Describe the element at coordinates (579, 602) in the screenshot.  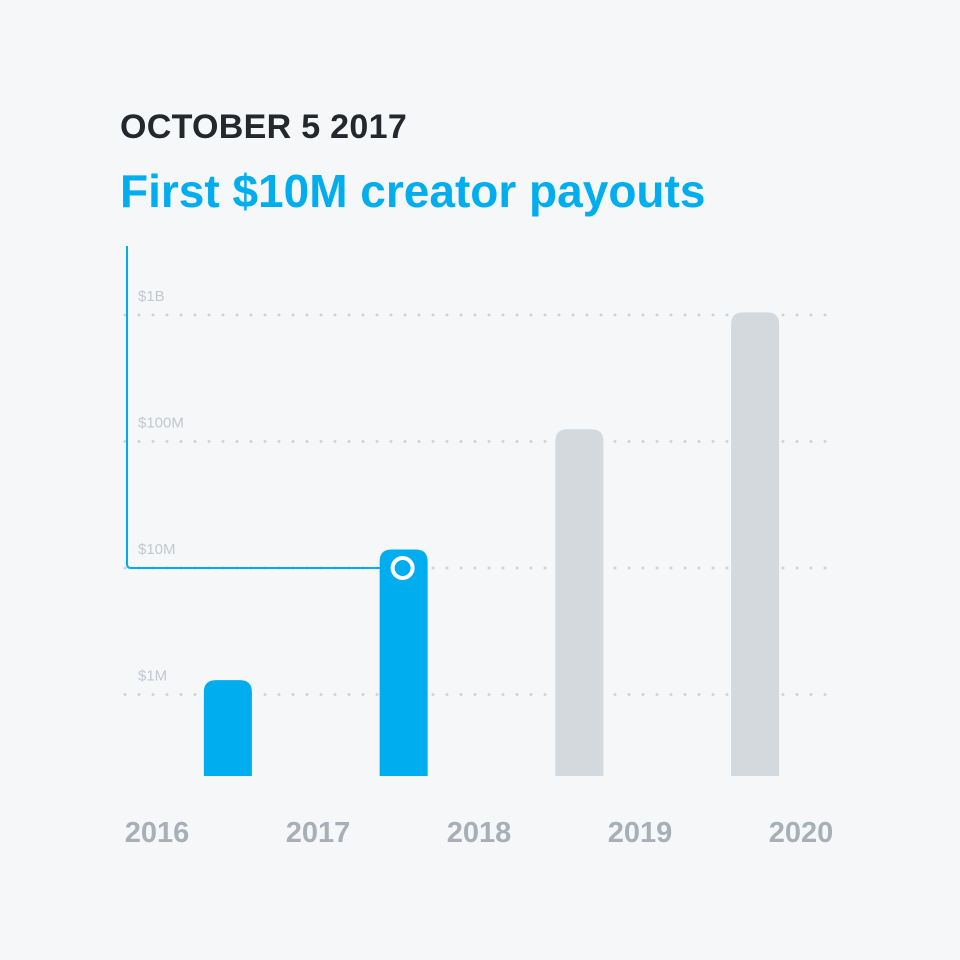
I see `bar-2018-2019` at that location.